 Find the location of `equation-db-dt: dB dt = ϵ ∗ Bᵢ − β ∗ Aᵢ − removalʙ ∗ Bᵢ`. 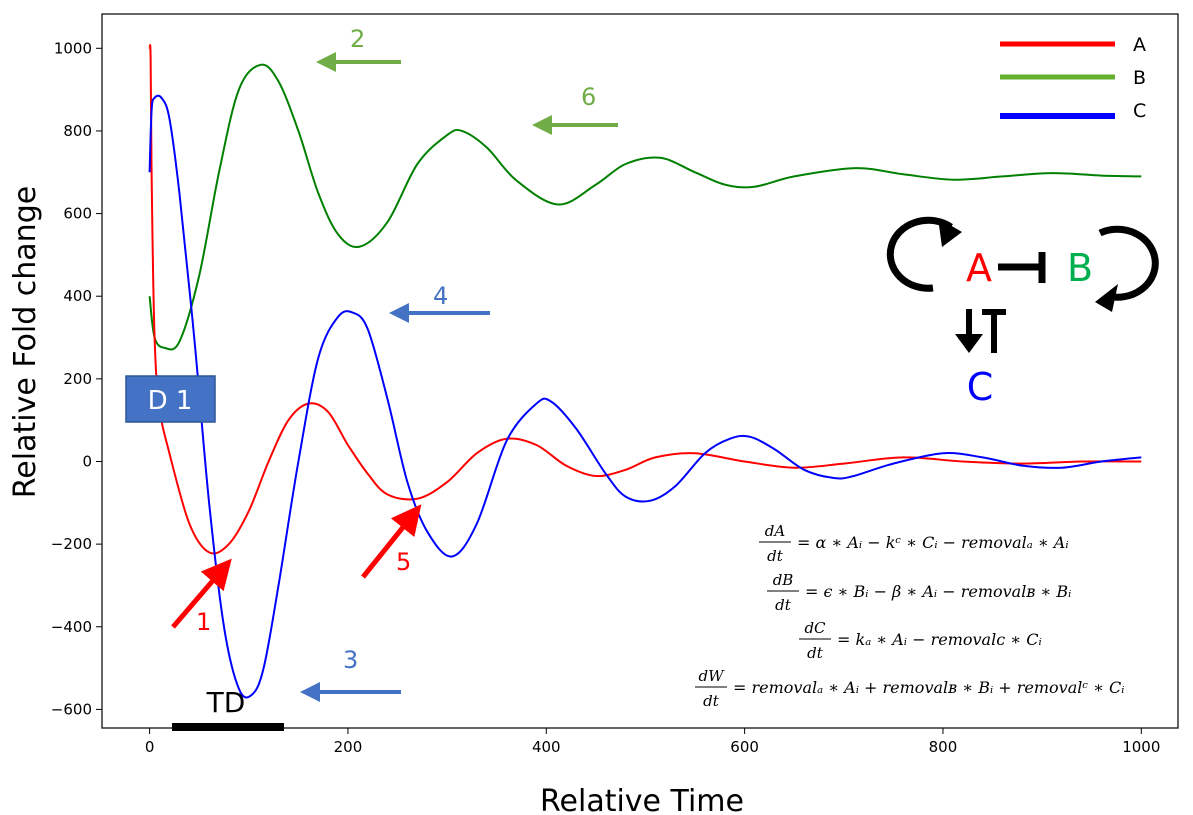

equation-db-dt: dB dt = ϵ ∗ Bᵢ − β ∗ Aᵢ − removalʙ ∗ Bᵢ is located at coordinates (919, 592).